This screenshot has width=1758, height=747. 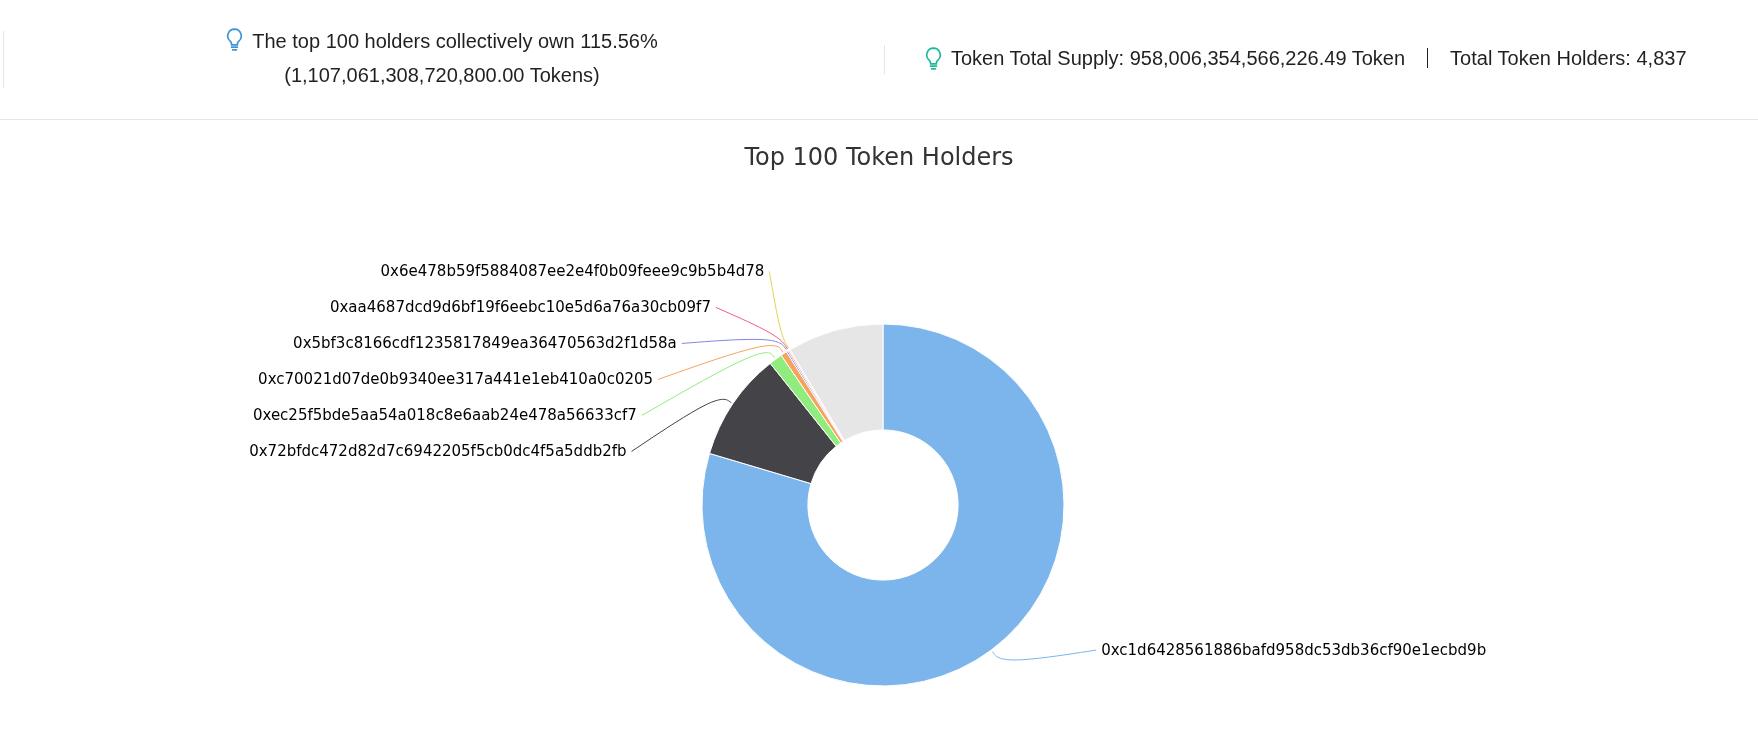 I want to click on slice-label: 0xec25f5bde5aa54a018c8e6aab24e478a56633cf7, so click(x=444, y=415).